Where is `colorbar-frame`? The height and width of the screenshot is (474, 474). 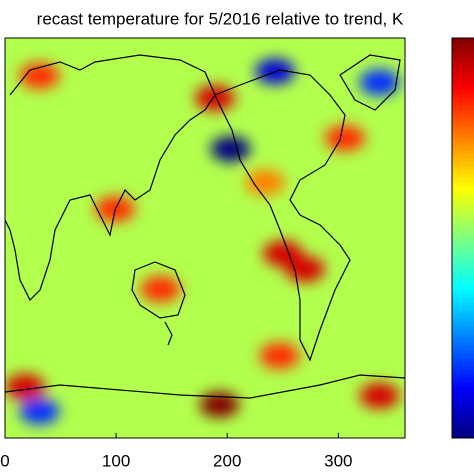 colorbar-frame is located at coordinates (462, 238).